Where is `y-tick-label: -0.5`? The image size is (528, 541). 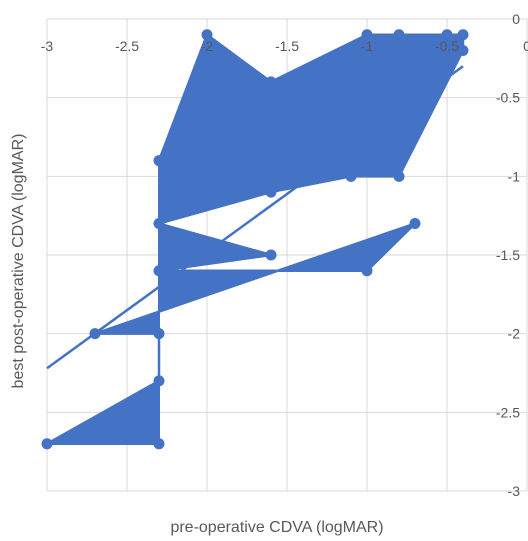
y-tick-label: -0.5 is located at coordinates (508, 98).